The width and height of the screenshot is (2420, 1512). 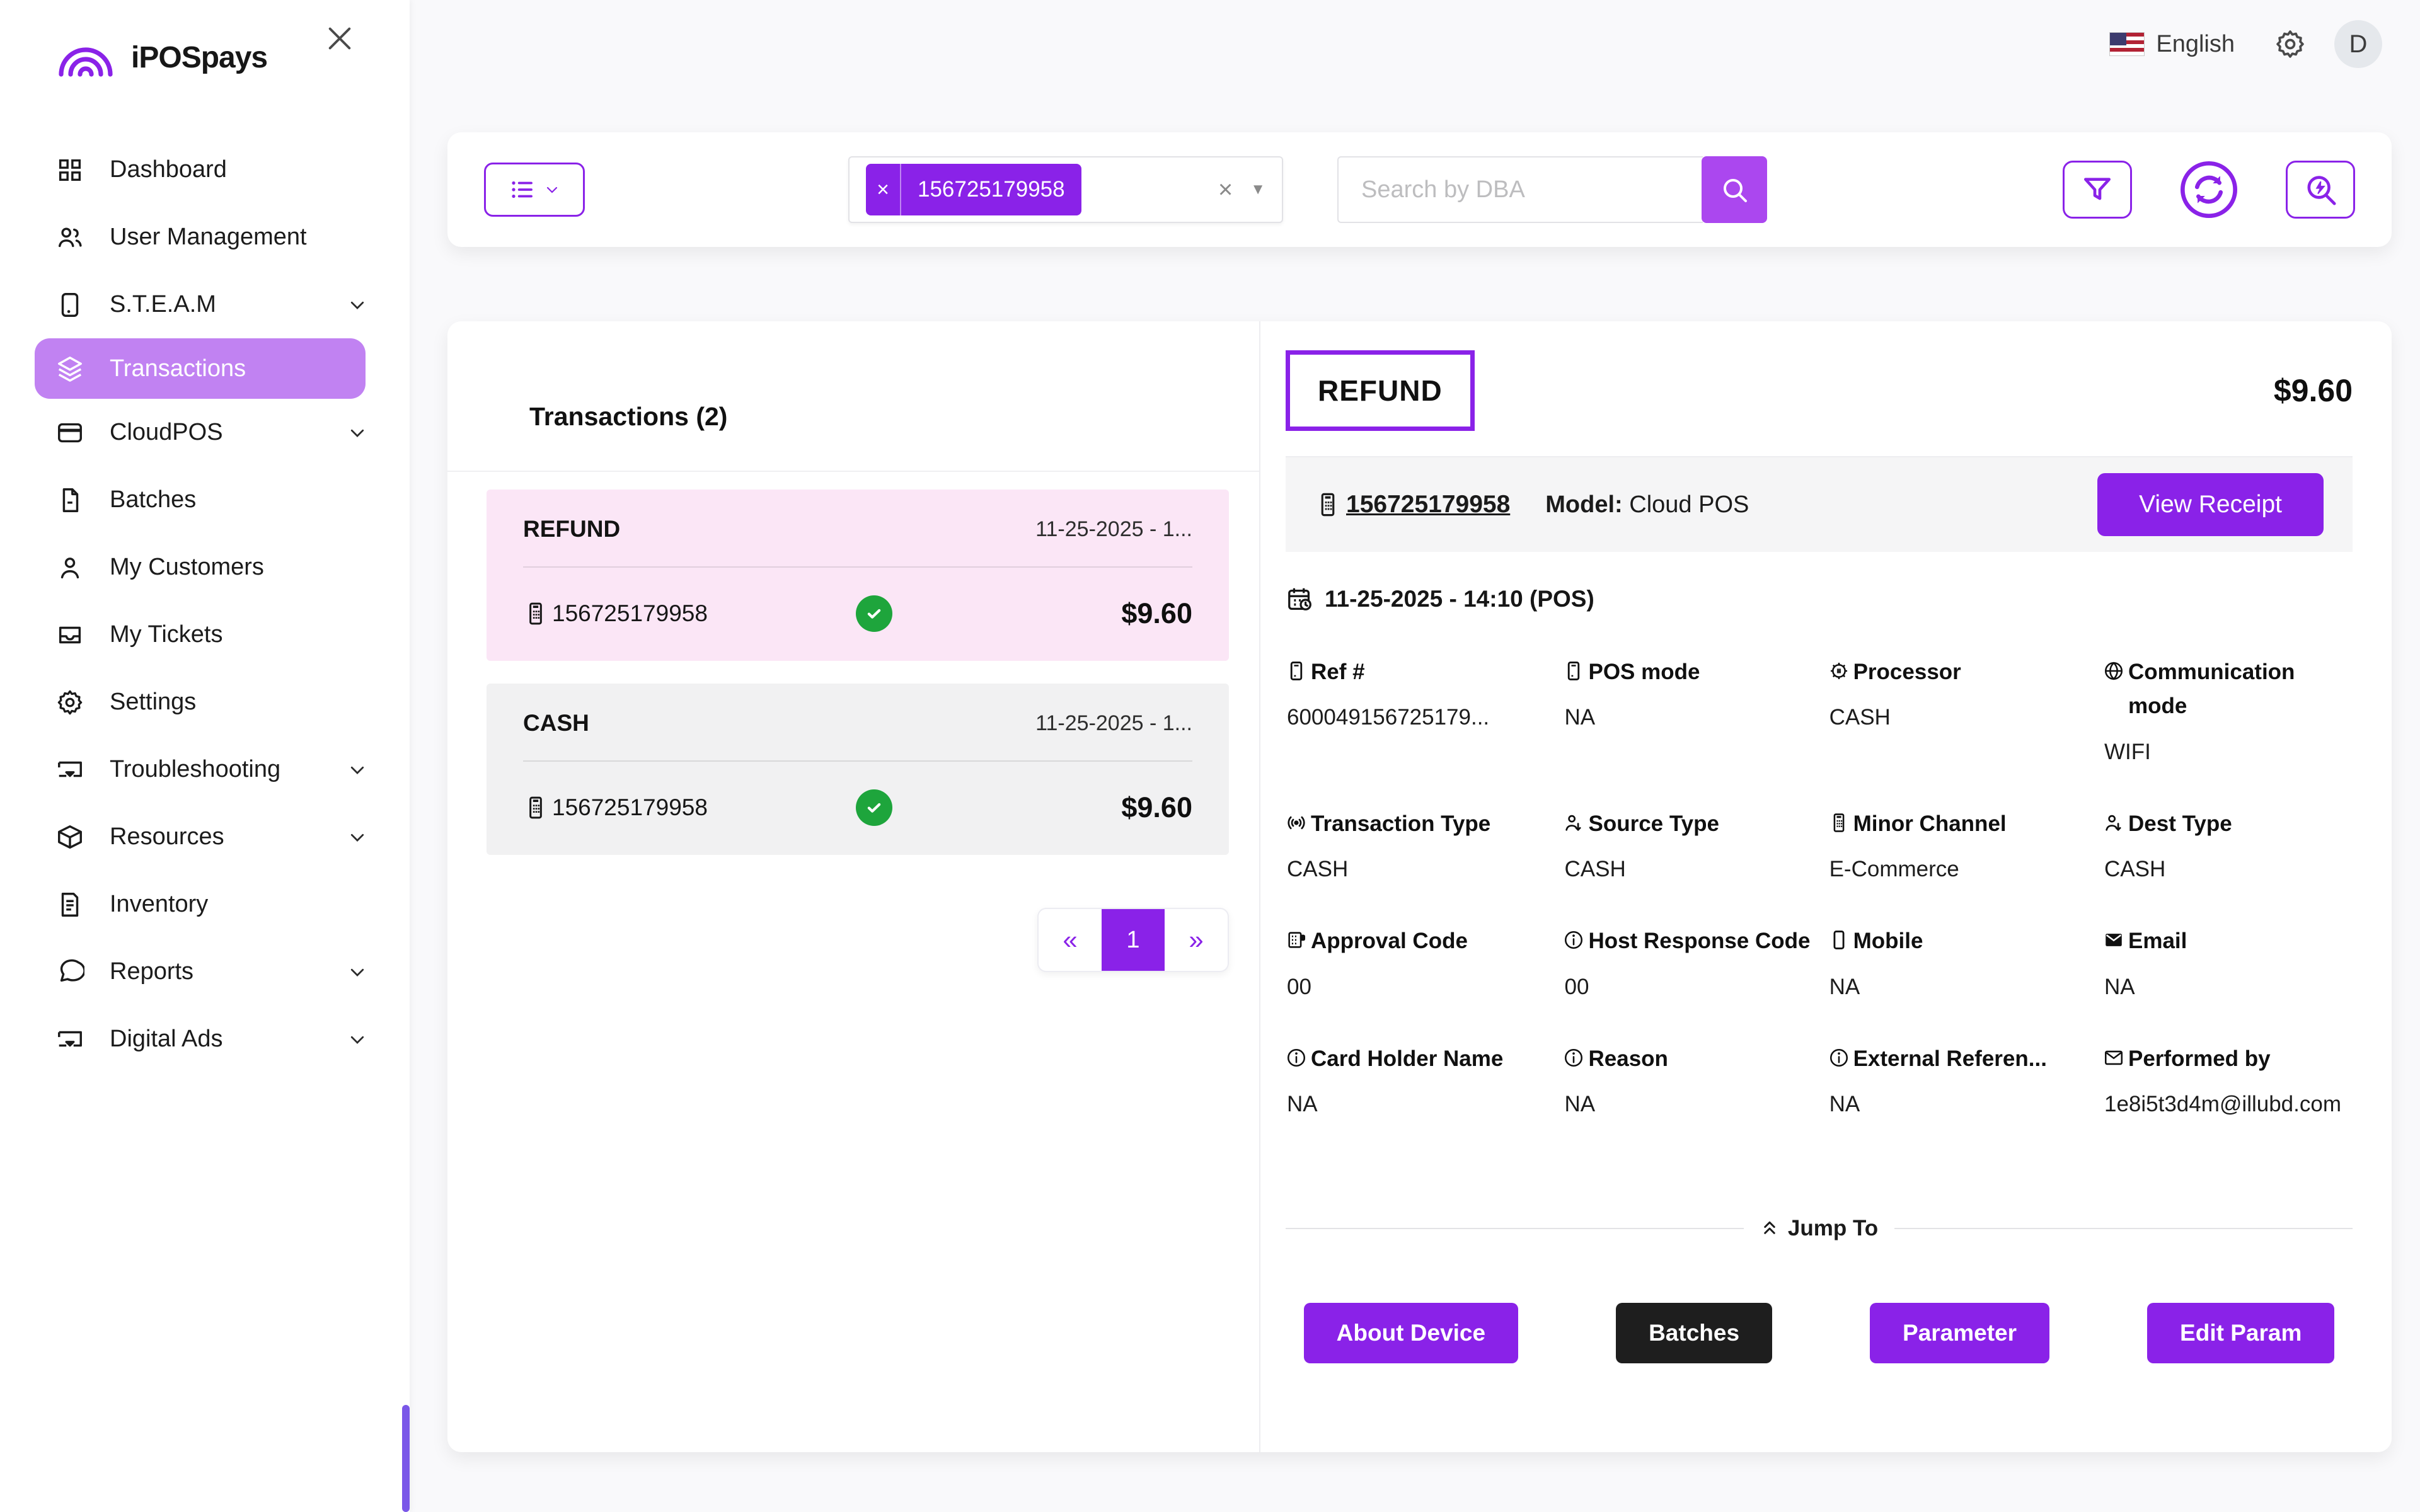 What do you see at coordinates (1296, 671) in the screenshot?
I see `phone-icon` at bounding box center [1296, 671].